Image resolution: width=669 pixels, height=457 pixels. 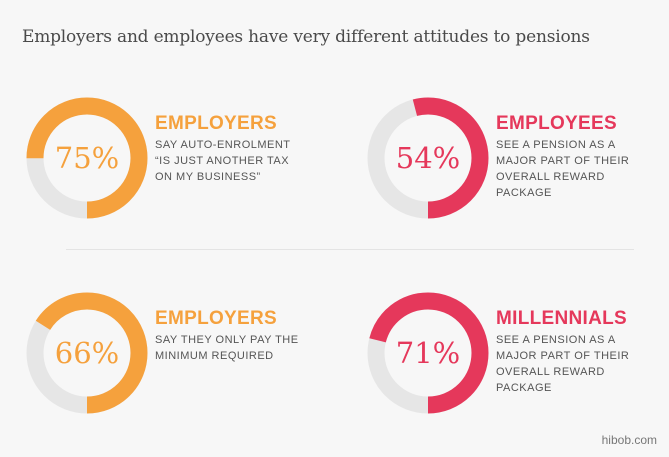 I want to click on donut-employers-tax, so click(x=87, y=158).